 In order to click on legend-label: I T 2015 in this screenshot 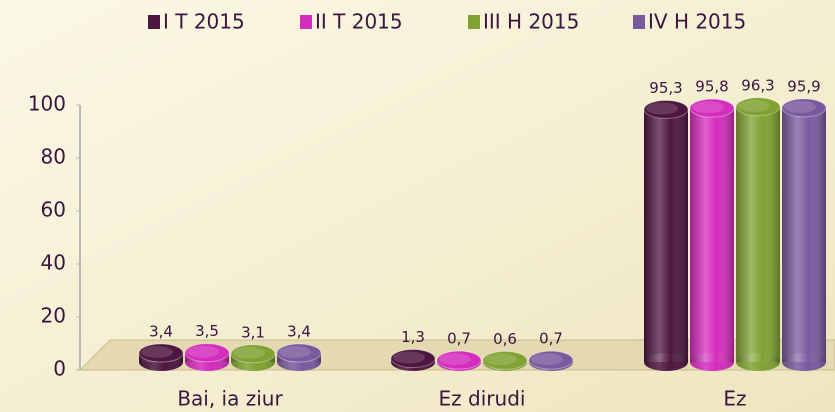, I will do `click(204, 22)`.